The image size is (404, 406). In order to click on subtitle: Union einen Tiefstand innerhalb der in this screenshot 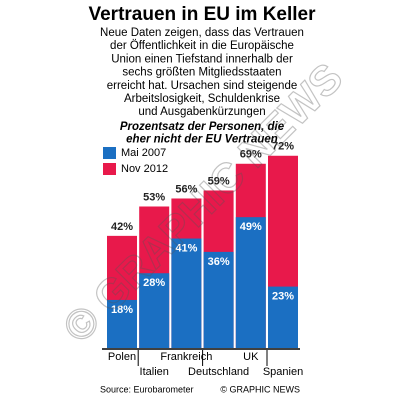, I will do `click(202, 59)`.